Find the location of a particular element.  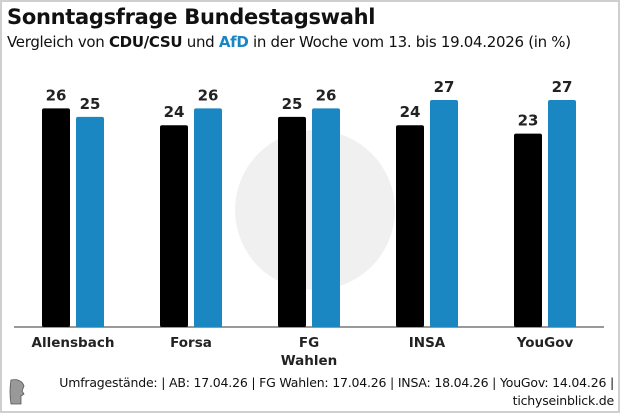

bar-cdu-yougov is located at coordinates (528, 230).